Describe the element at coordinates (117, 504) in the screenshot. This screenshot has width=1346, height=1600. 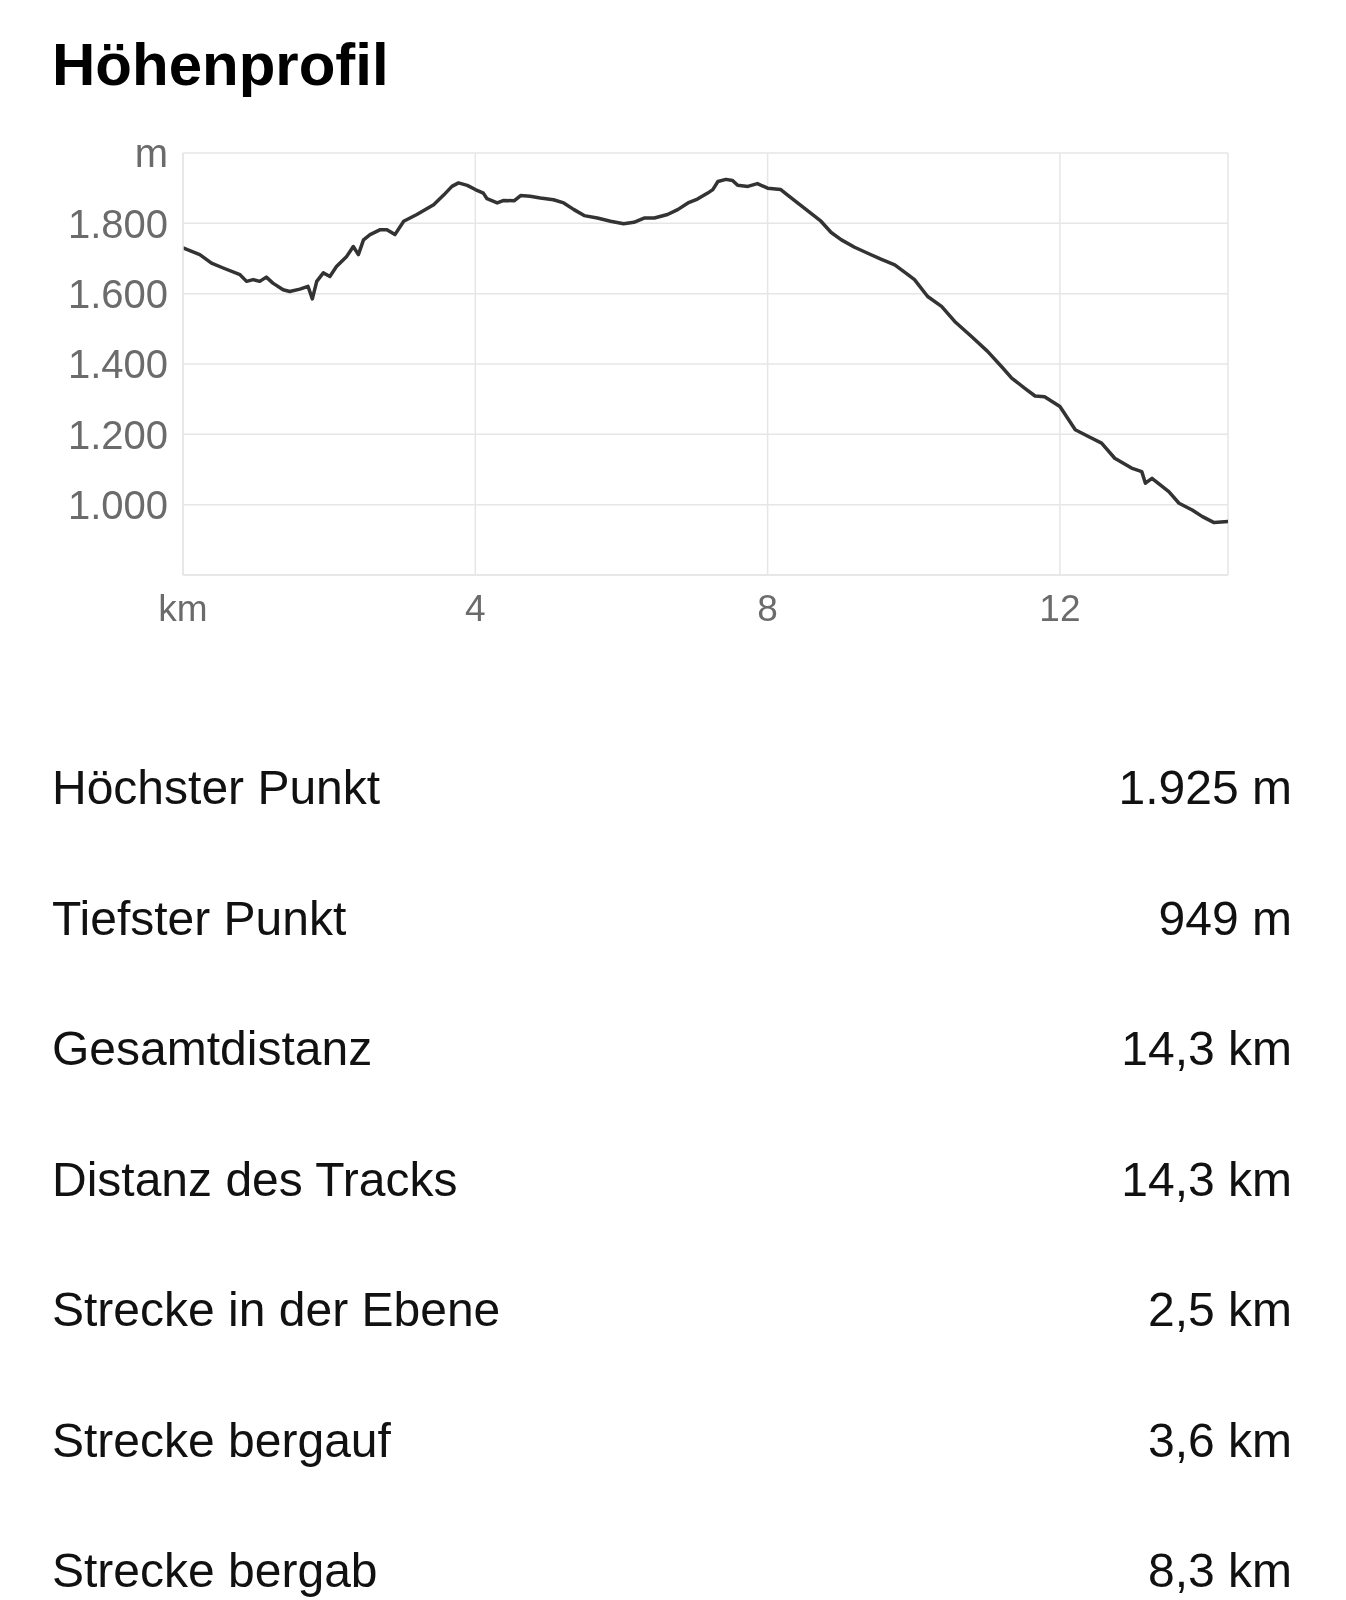
I see `y-tick-label: 1.000` at that location.